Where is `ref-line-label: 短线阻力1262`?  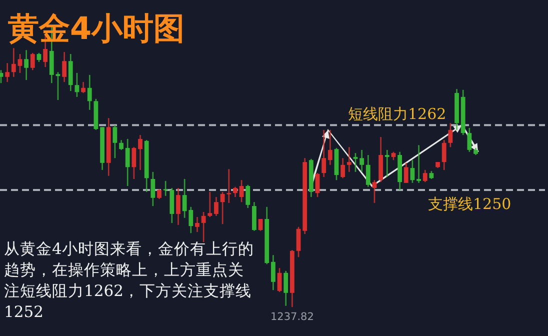
ref-line-label: 短线阻力1262 is located at coordinates (397, 114).